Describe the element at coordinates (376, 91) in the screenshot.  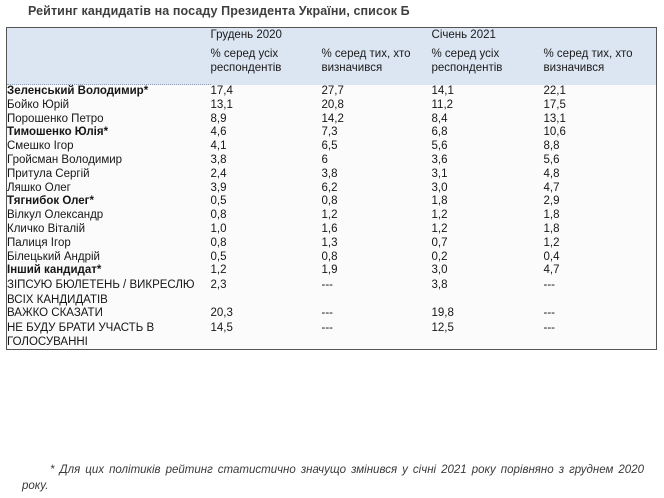
I see `value-dec-decided: 27,7` at that location.